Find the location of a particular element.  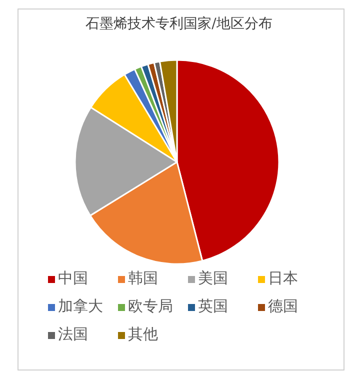

chart-title: 石墨烯技术专利国家/地区分布 is located at coordinates (179, 24).